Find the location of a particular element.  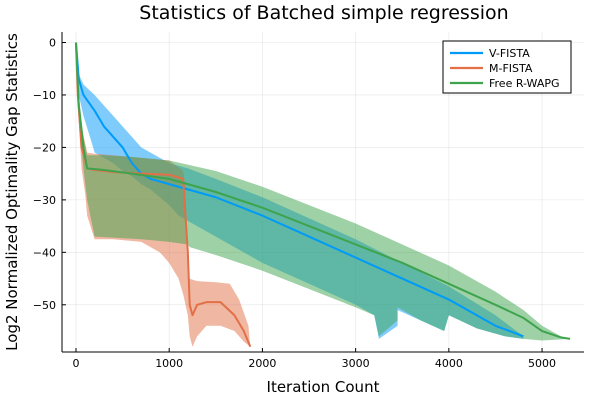

y-tick-label: −20 is located at coordinates (44, 147).